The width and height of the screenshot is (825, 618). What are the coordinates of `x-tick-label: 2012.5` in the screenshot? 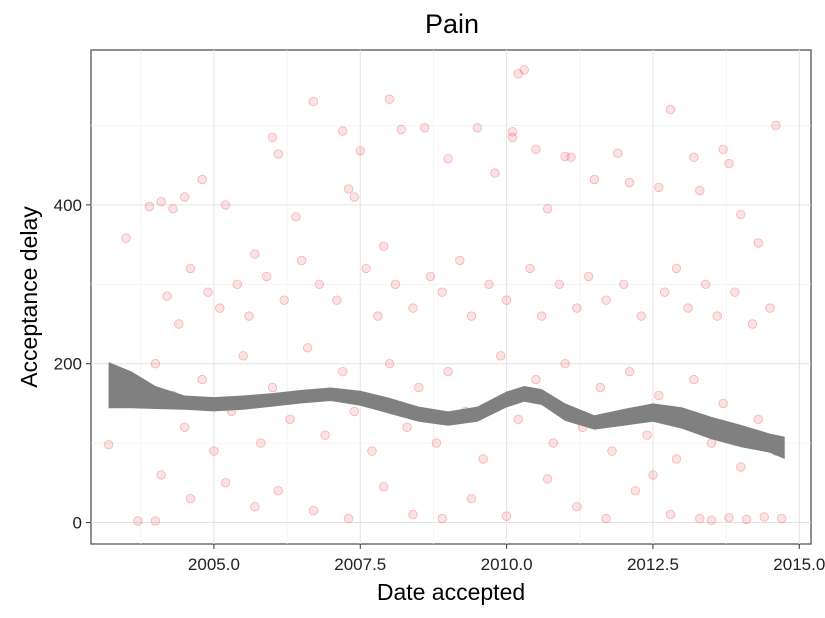 It's located at (653, 564).